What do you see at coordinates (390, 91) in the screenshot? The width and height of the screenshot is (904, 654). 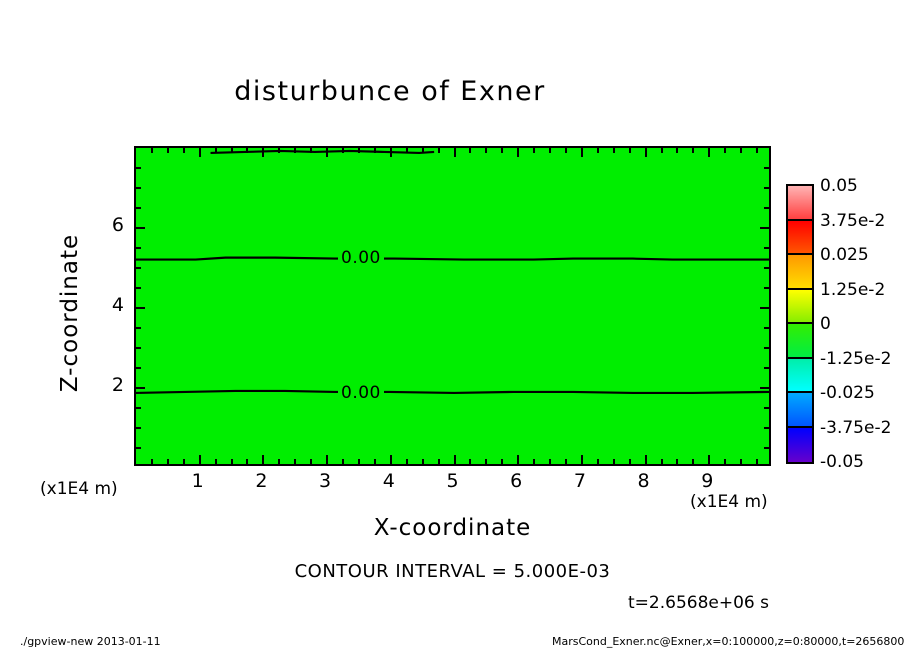 I see `page-title: disturbunce of Exner` at bounding box center [390, 91].